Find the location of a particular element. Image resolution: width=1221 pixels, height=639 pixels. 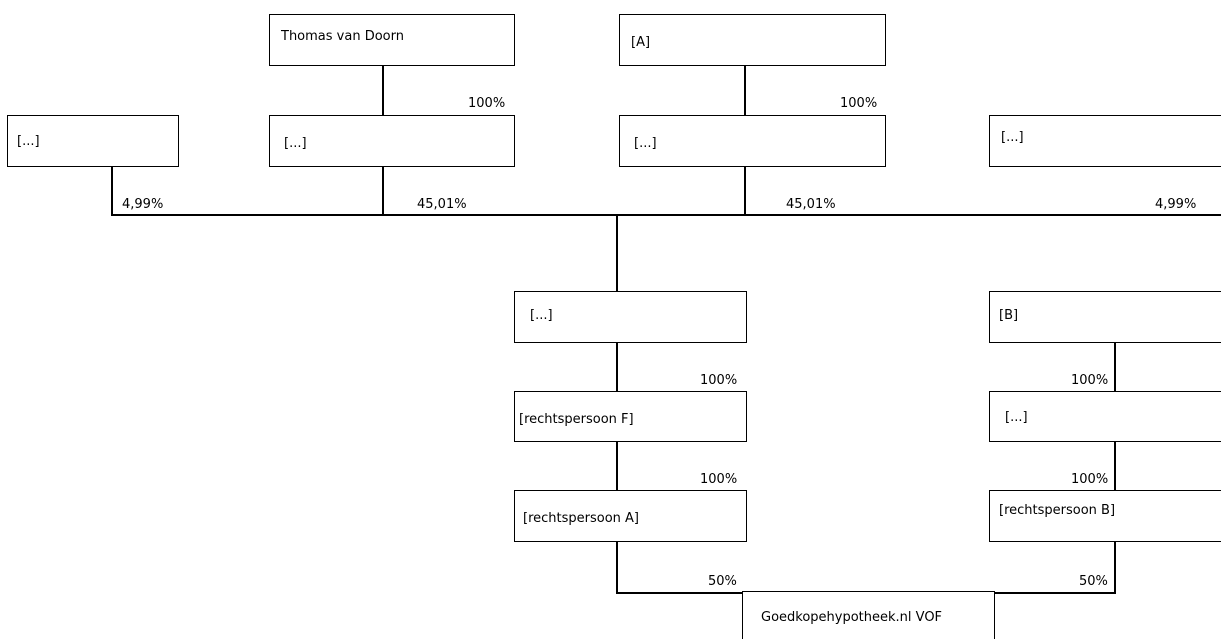

entity-goedkopehypotheek-vof: Goedkopehypotheek.nl VOF is located at coordinates (868, 615).